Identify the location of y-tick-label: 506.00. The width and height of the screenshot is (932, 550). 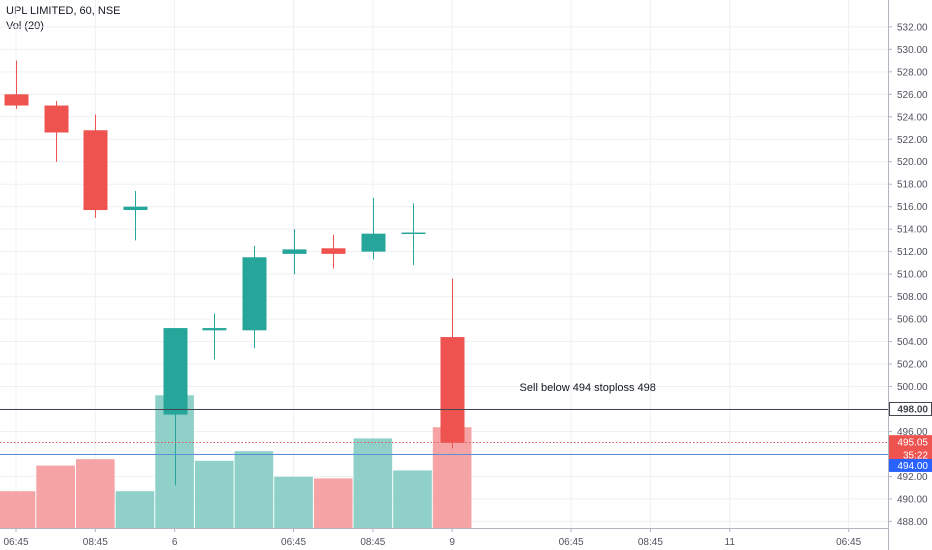
(912, 320).